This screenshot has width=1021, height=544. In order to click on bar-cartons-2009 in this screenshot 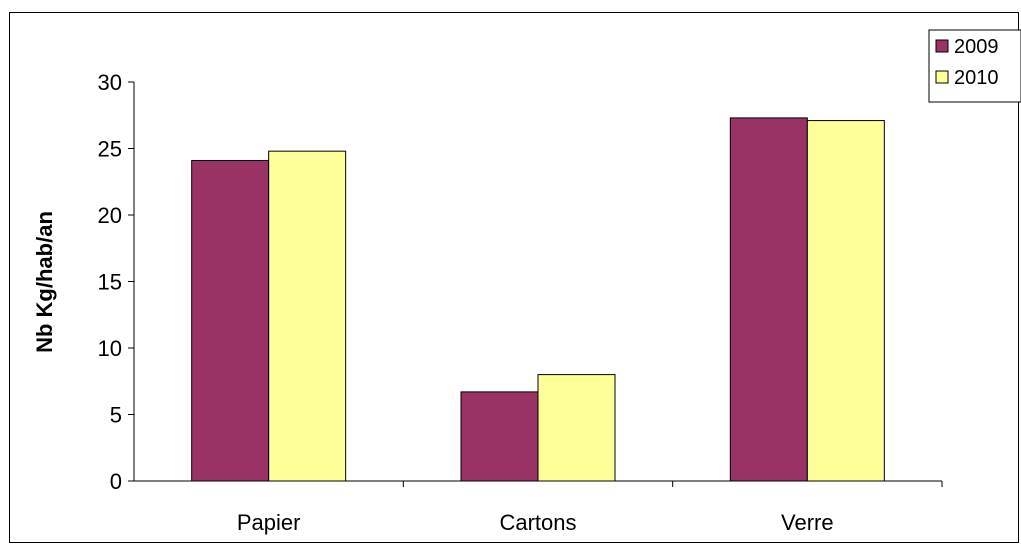, I will do `click(499, 436)`.